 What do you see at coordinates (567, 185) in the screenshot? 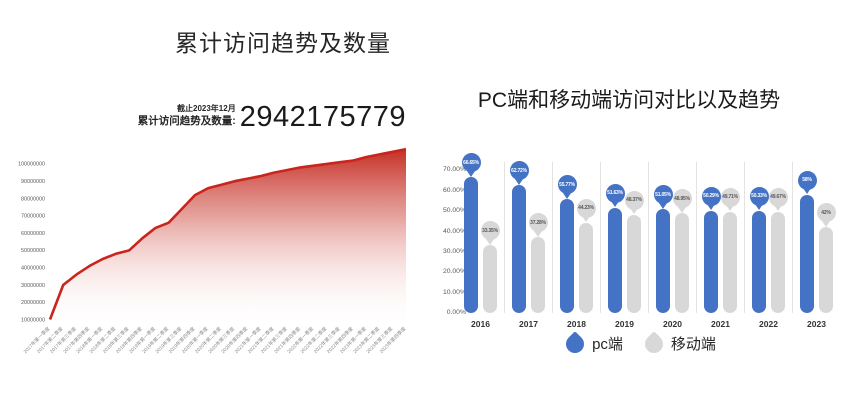
I see `balloon-pc: 55.77%` at bounding box center [567, 185].